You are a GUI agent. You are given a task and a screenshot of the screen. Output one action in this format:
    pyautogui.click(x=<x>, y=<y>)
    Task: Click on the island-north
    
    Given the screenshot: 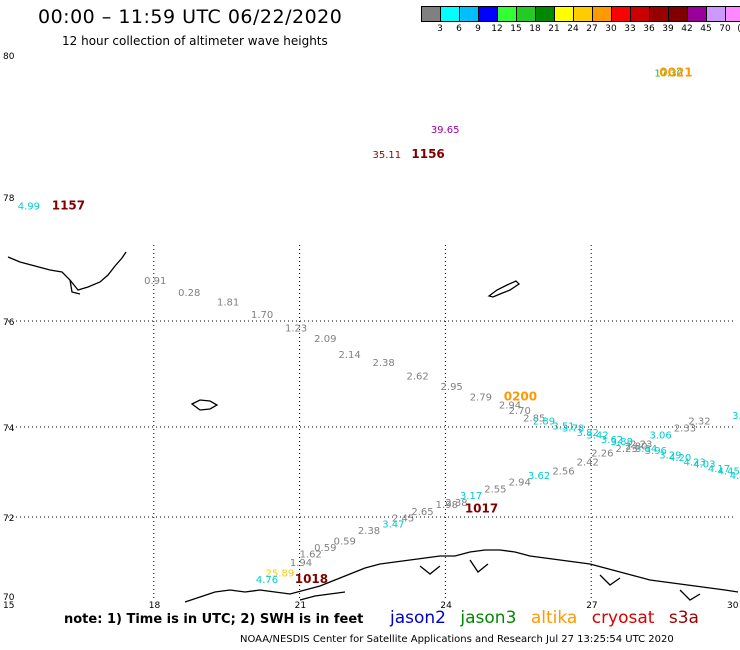 What is the action you would take?
    pyautogui.click(x=504, y=289)
    